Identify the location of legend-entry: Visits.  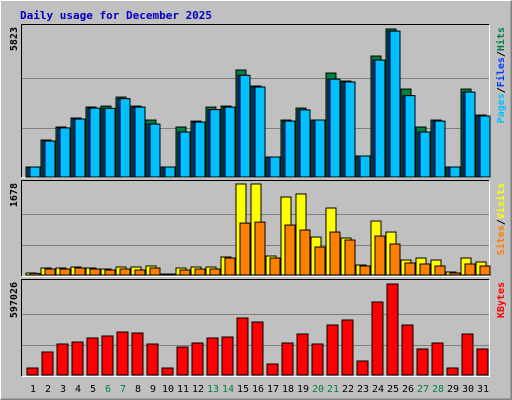
(501, 201).